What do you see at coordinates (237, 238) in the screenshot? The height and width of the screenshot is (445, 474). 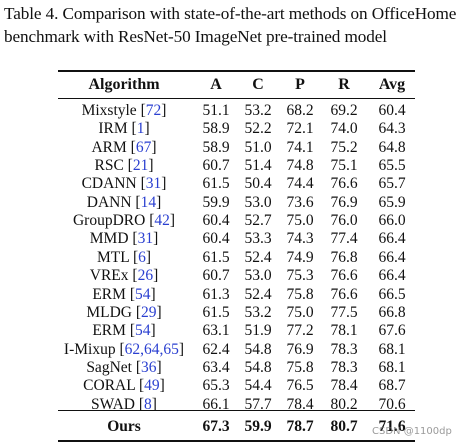 I see `table-row: MMD [31] 60.4 53.3 74.3 77.4 66.4` at bounding box center [237, 238].